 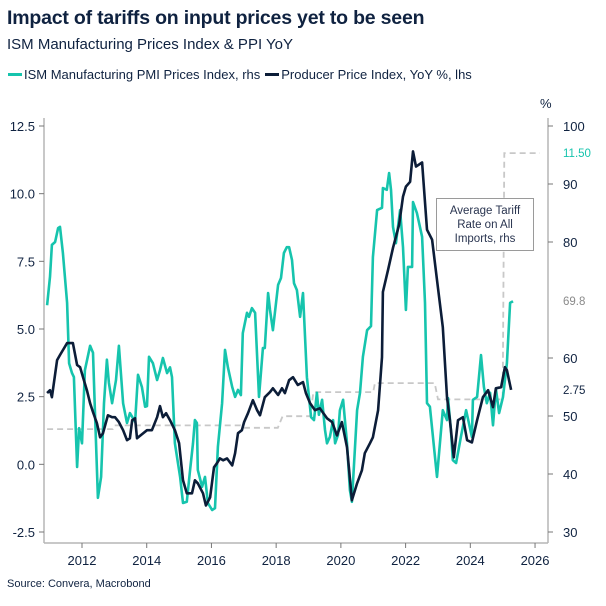 I want to click on left-axis-tick-label: 2.5, so click(x=26, y=397).